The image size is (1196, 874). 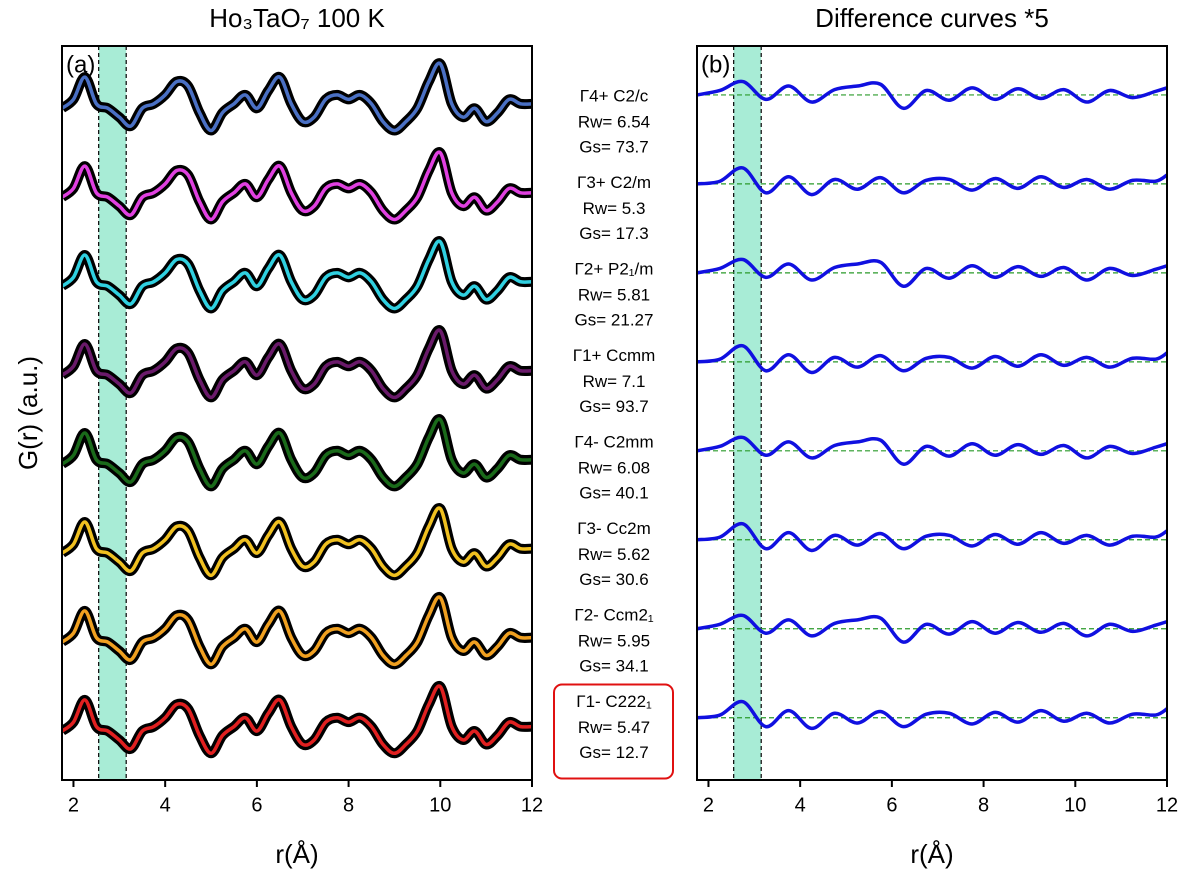 I want to click on gs-label: Gs= 17.3, so click(x=613, y=233).